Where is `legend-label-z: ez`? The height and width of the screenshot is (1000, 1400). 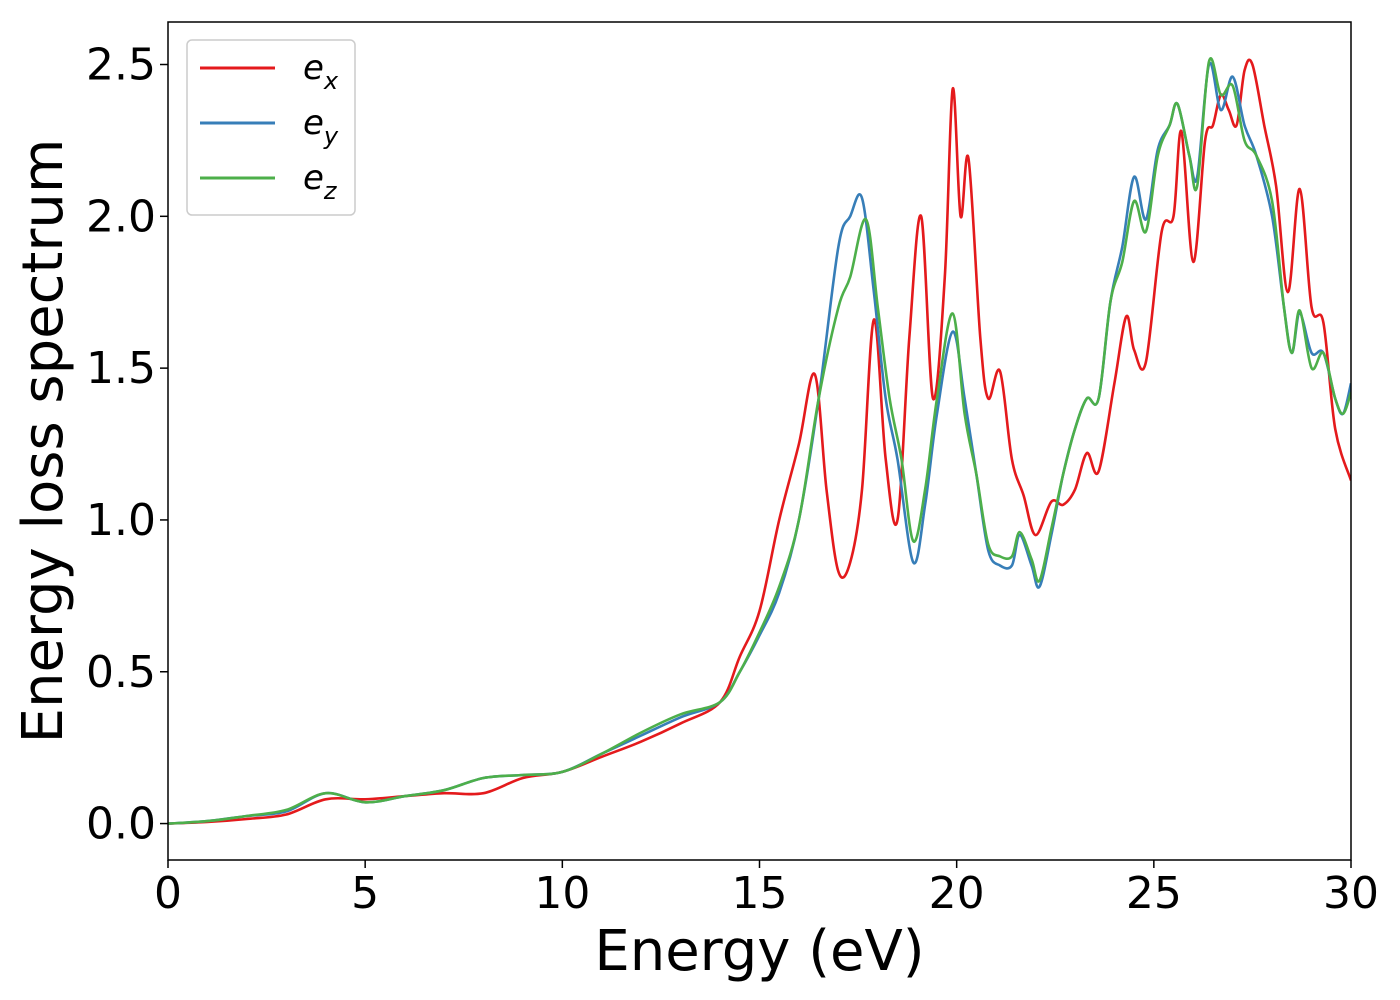 legend-label-z: ez is located at coordinates (320, 181).